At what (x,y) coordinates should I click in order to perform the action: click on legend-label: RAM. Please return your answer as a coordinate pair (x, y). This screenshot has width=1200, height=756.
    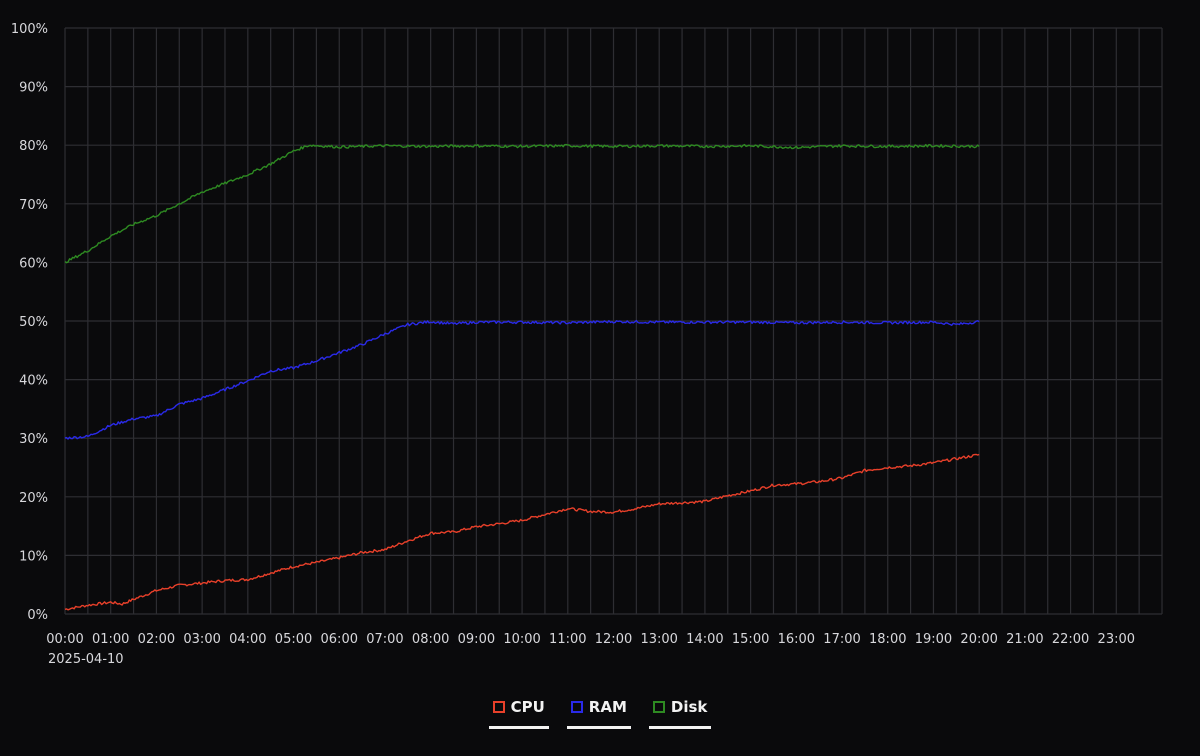
    Looking at the image, I should click on (607, 707).